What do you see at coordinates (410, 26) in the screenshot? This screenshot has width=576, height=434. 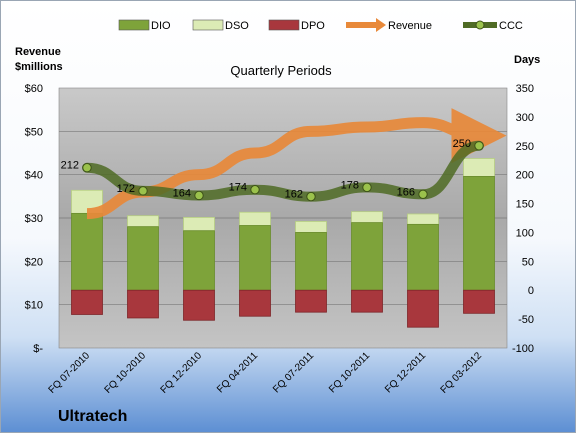 I see `legend-label-revenue: Revenue` at bounding box center [410, 26].